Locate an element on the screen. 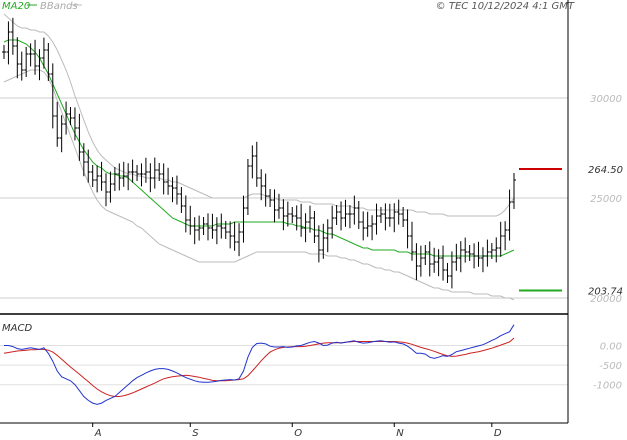 The height and width of the screenshot is (440, 627). price-tick-label: 25000 is located at coordinates (606, 199).